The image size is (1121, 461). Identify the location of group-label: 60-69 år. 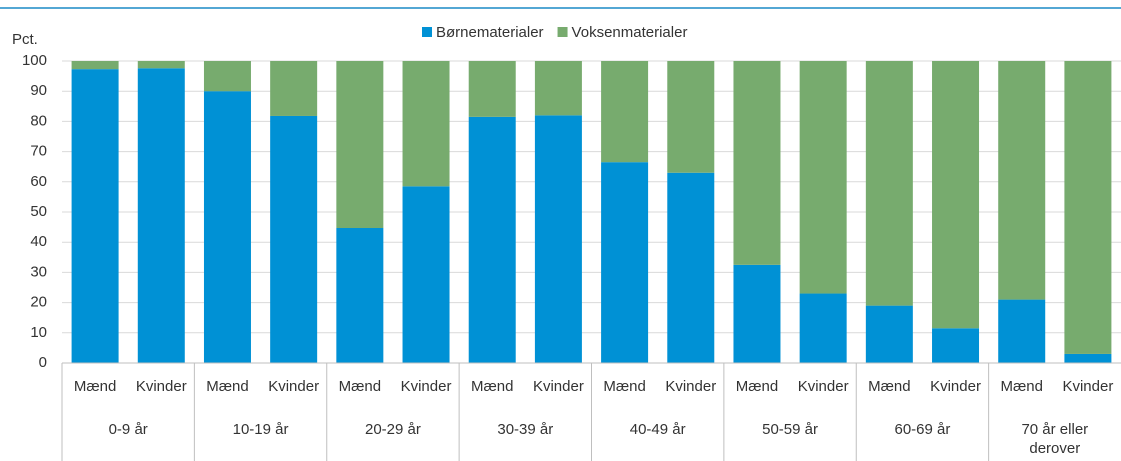
(922, 429).